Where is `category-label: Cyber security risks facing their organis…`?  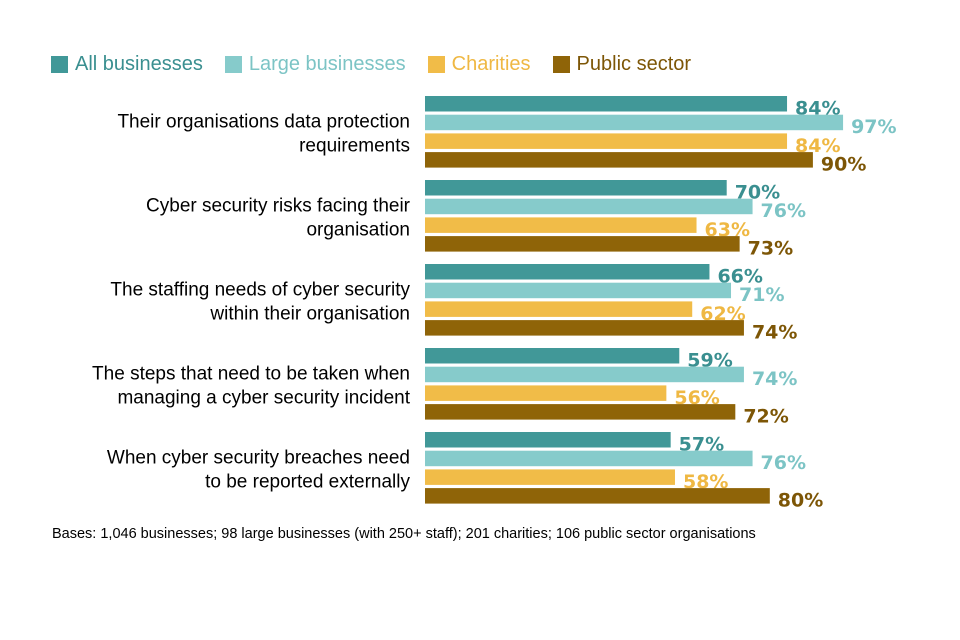 category-label: Cyber security risks facing their organis… is located at coordinates (278, 217).